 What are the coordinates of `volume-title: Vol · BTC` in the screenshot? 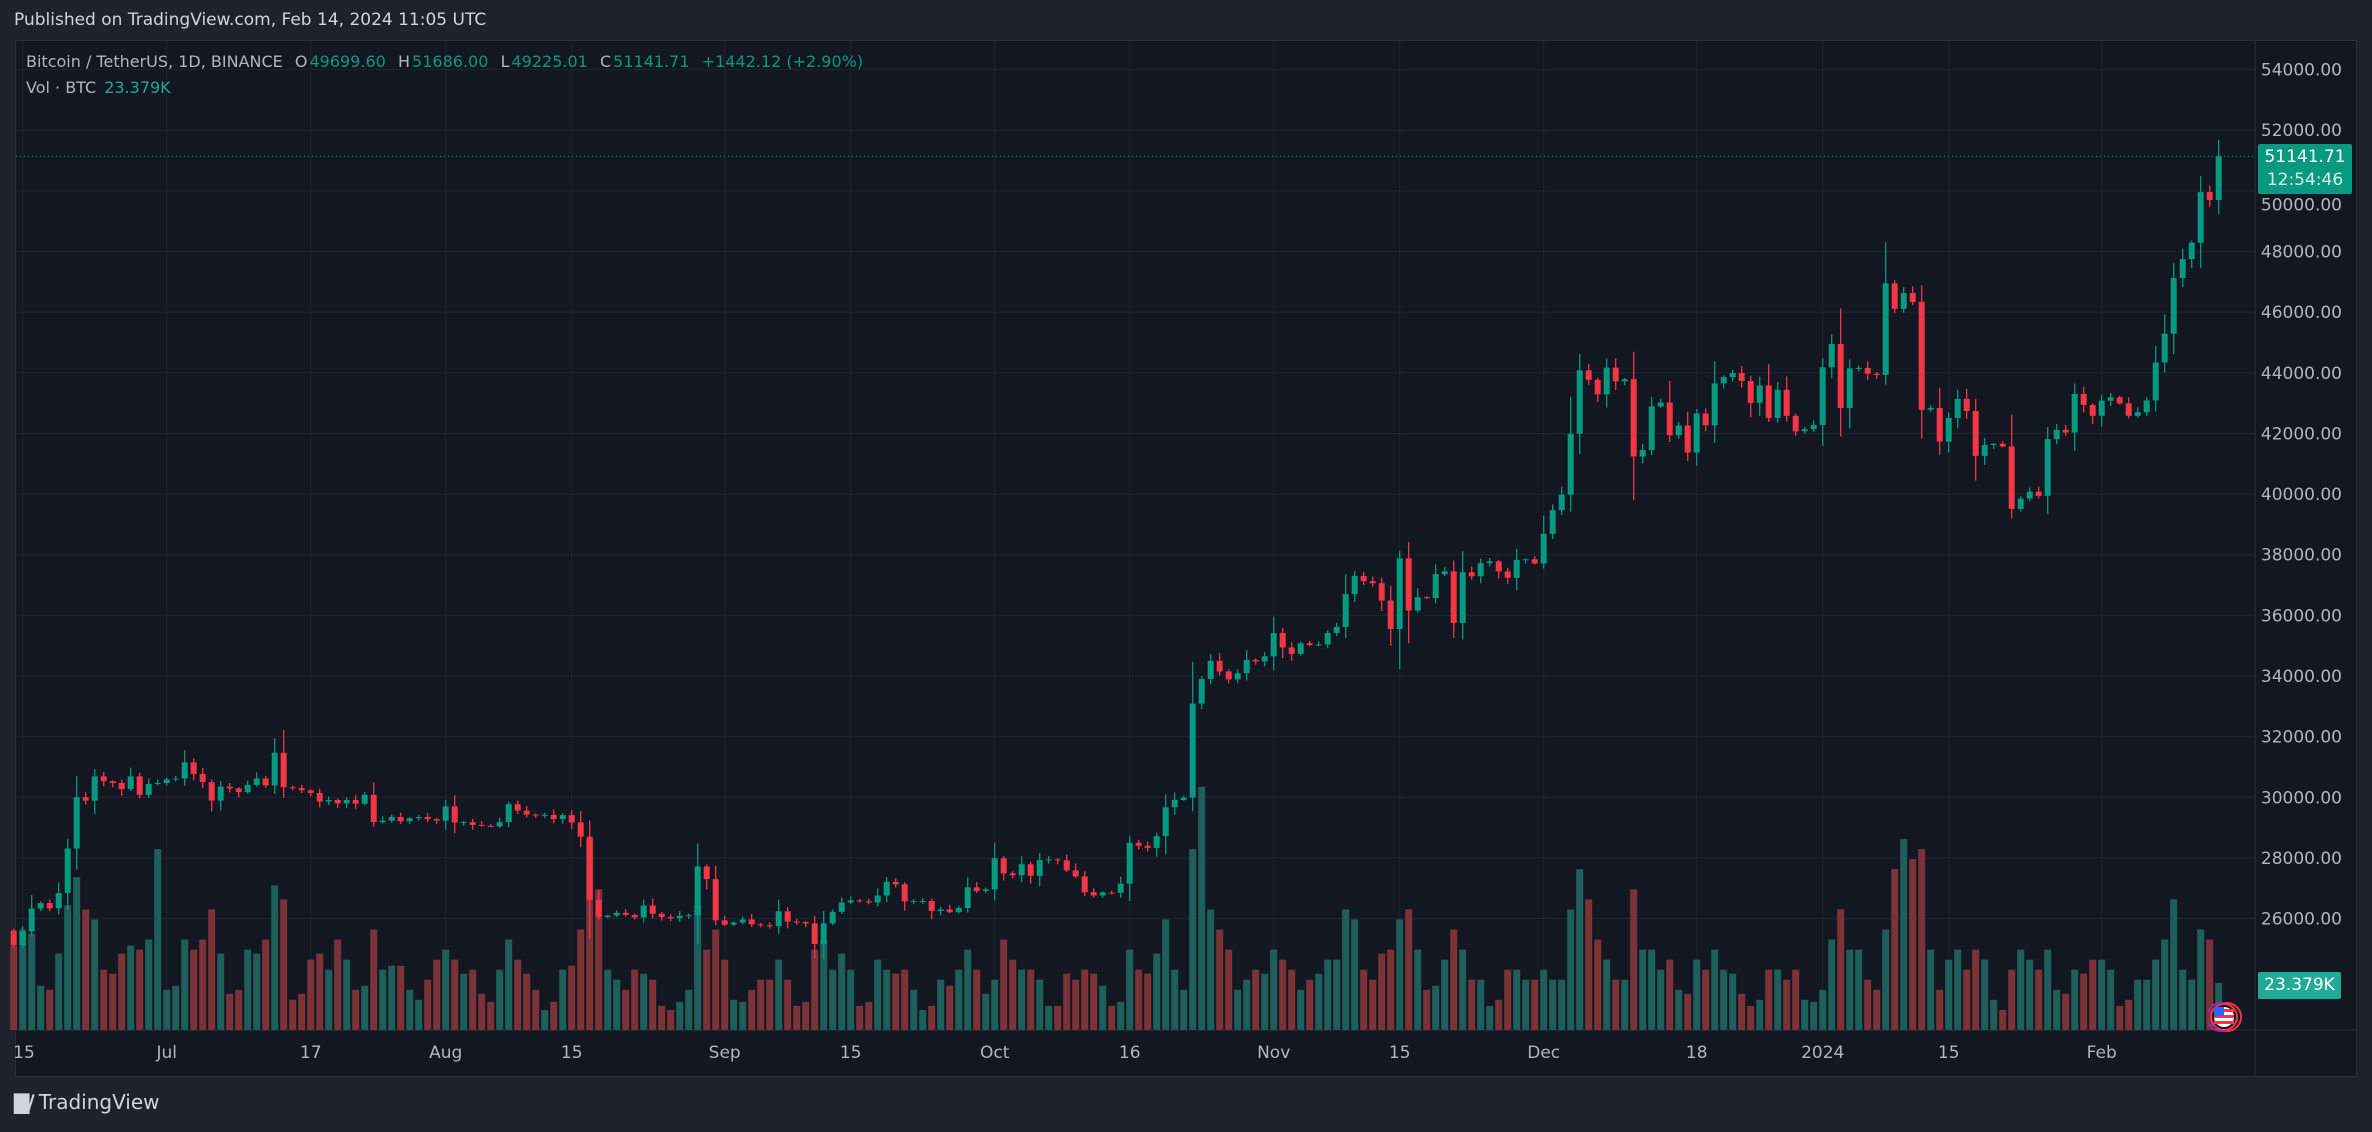 It's located at (61, 87).